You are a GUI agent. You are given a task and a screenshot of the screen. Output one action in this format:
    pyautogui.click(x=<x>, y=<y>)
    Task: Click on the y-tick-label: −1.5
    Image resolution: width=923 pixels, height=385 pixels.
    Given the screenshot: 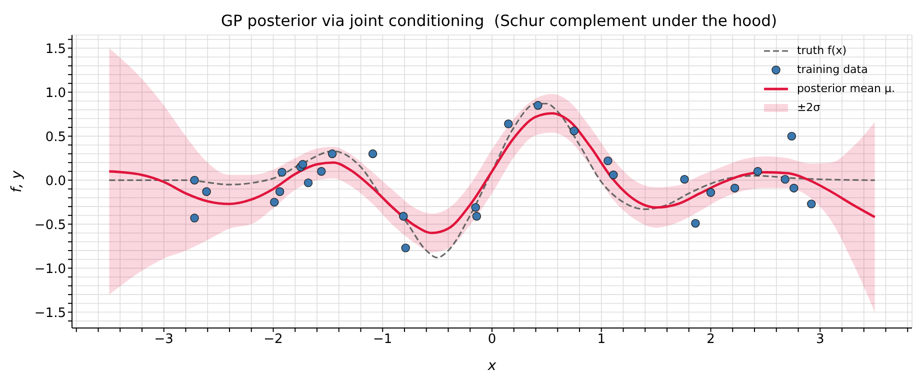 What is the action you would take?
    pyautogui.click(x=50, y=313)
    